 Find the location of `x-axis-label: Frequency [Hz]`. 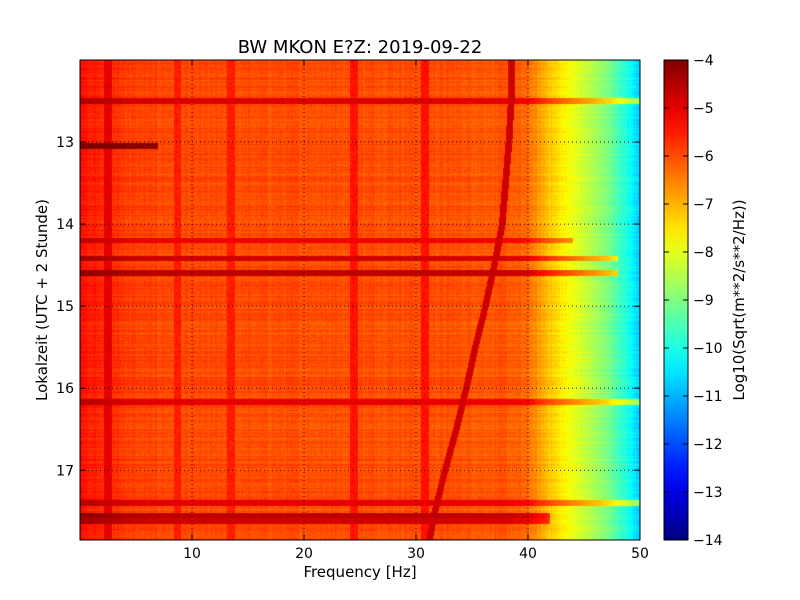

x-axis-label: Frequency [Hz] is located at coordinates (359, 572).